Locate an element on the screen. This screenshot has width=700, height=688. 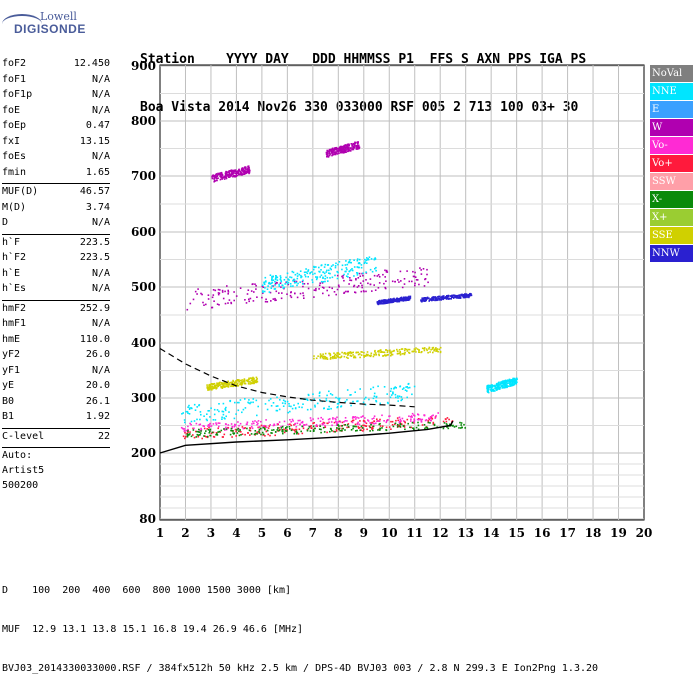
auto-scaling-text: Auto: is located at coordinates (17, 455).